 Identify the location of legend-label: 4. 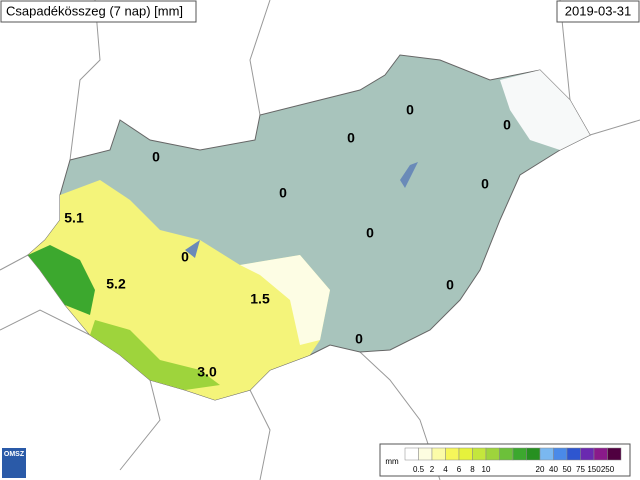
(445, 469).